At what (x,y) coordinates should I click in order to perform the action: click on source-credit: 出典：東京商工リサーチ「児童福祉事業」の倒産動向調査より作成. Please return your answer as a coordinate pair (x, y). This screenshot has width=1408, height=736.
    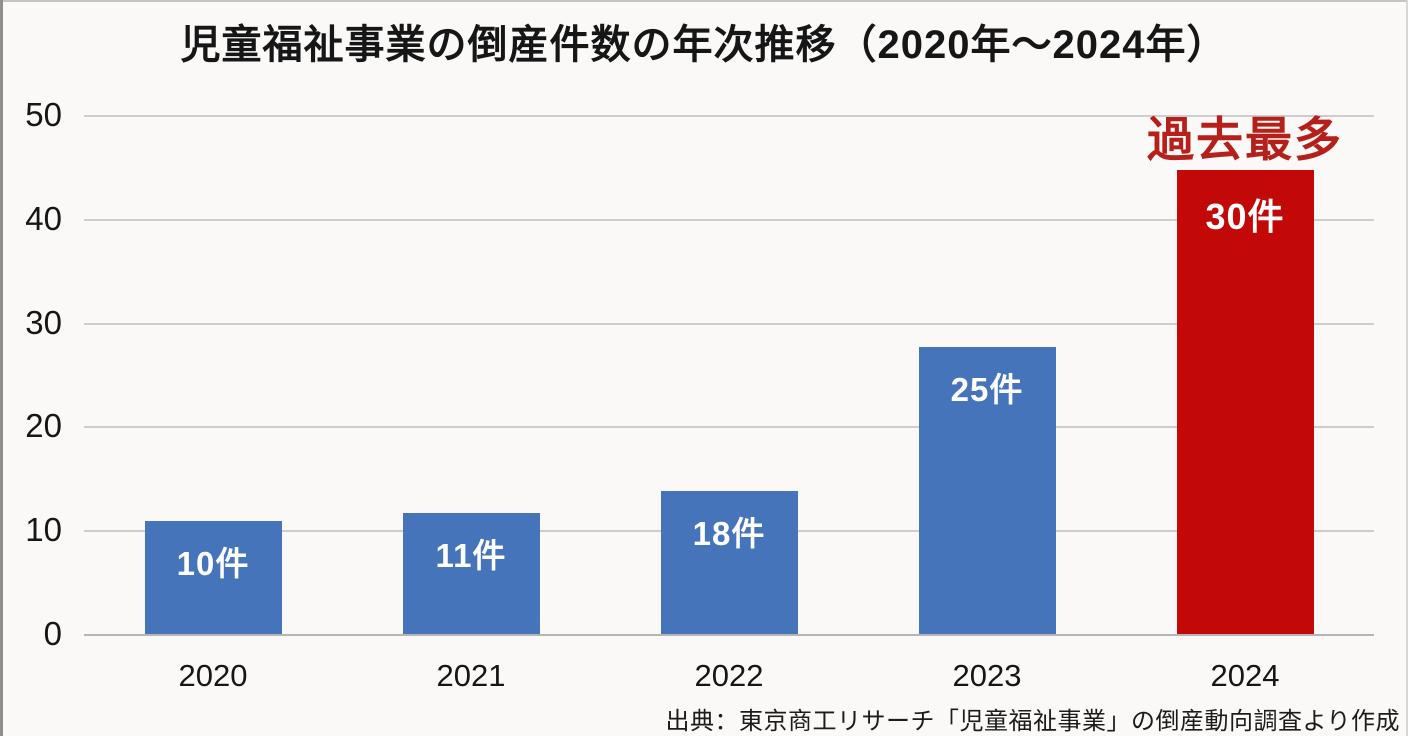
    Looking at the image, I should click on (1032, 721).